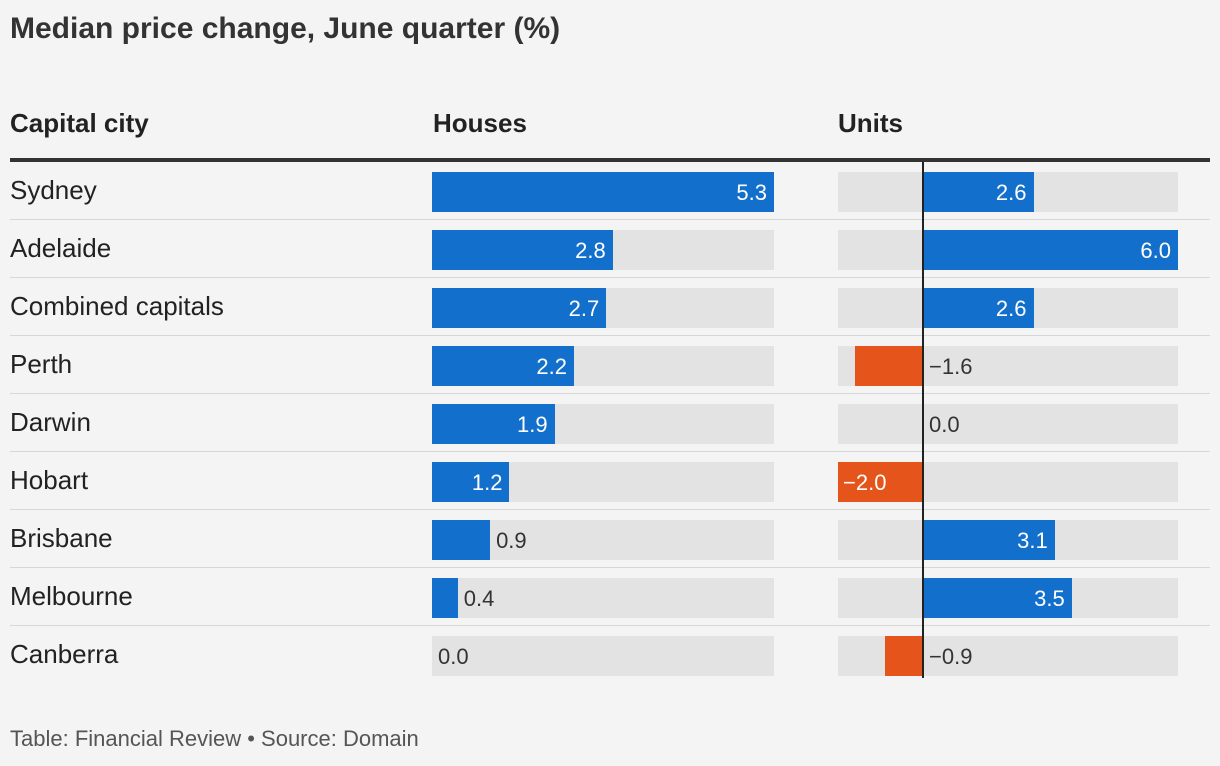 This screenshot has height=766, width=1220. What do you see at coordinates (1049, 598) in the screenshot?
I see `units-value-label: 3.5` at bounding box center [1049, 598].